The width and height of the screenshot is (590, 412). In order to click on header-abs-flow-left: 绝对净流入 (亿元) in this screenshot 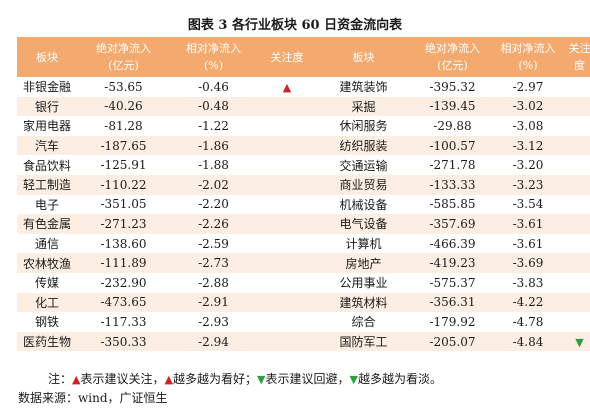, I will do `click(123, 57)`.